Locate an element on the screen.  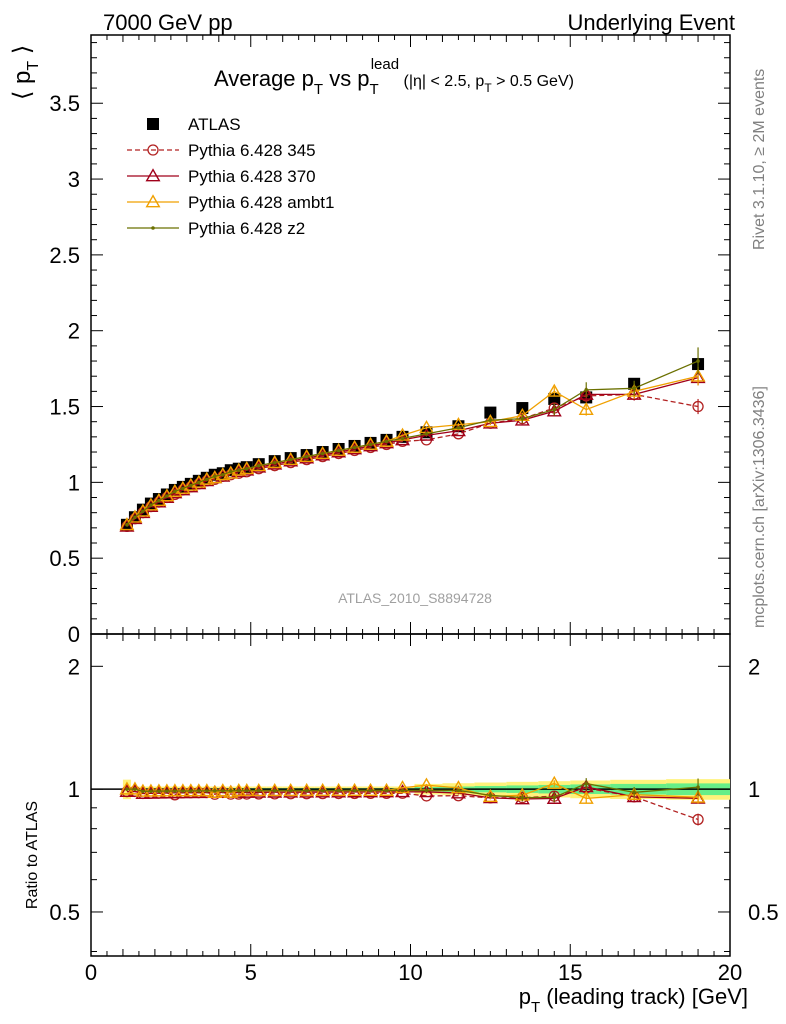
svg-text: pT (leading track) [GeV] is located at coordinates (633, 1000).